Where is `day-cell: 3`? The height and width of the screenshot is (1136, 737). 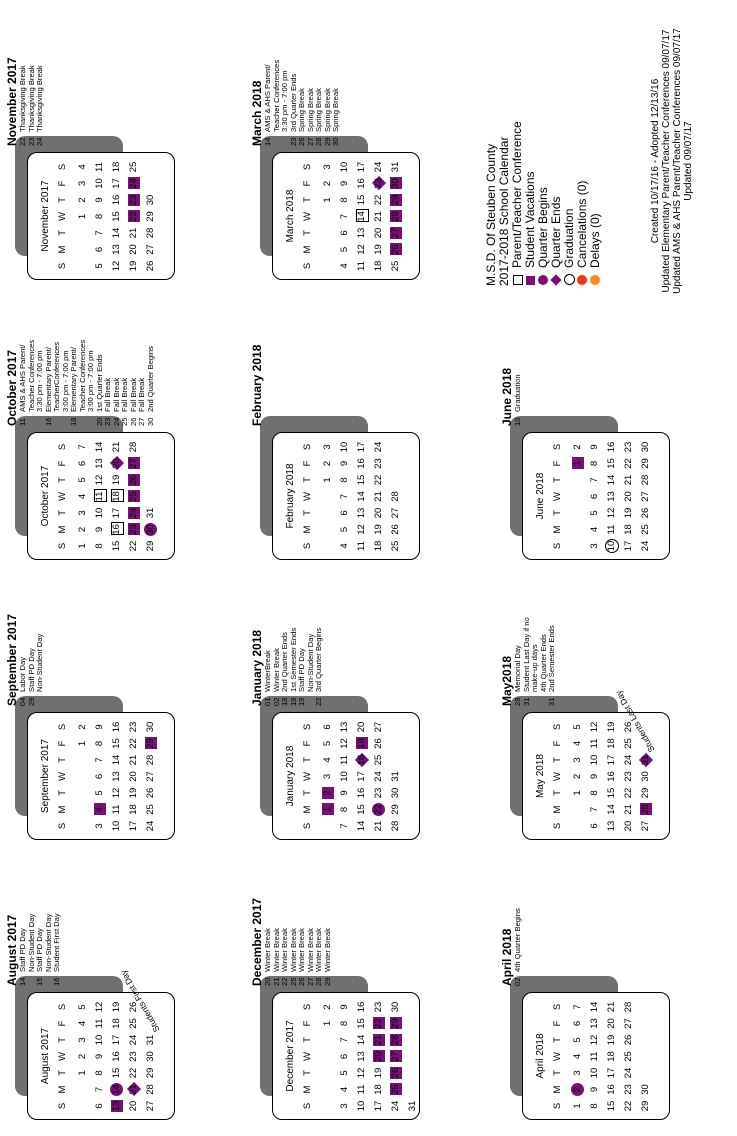
day-cell: 3 is located at coordinates (327, 447).